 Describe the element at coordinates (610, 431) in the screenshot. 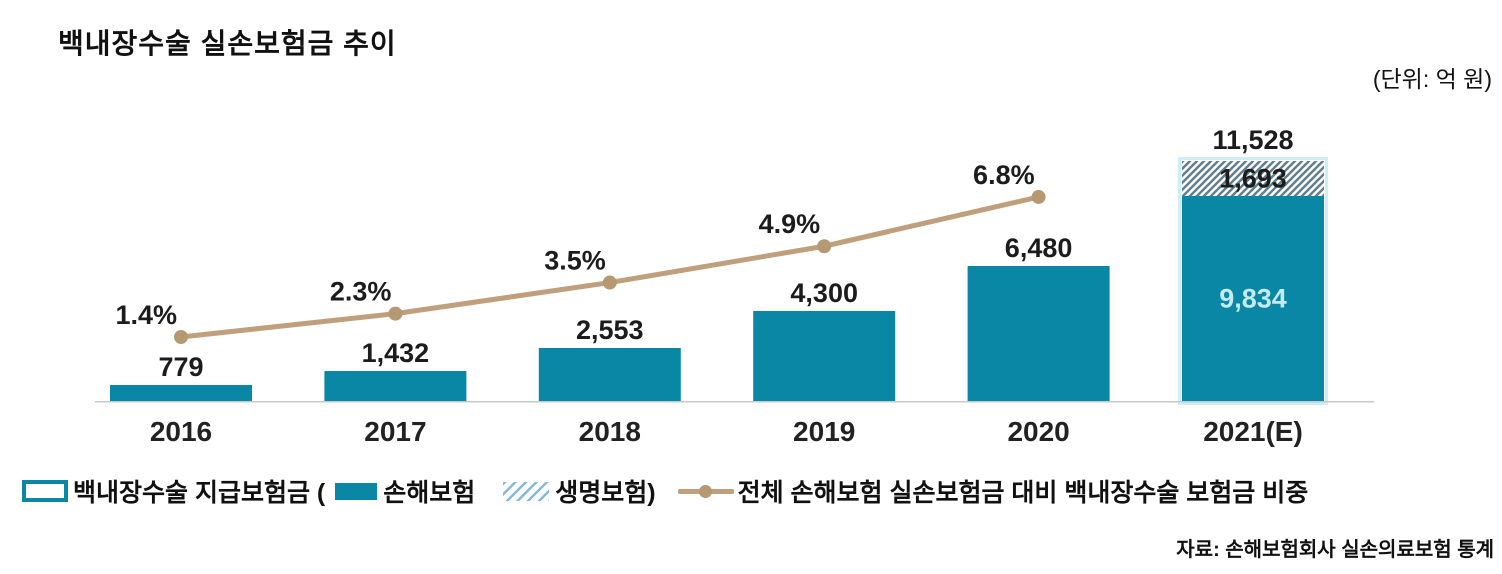

I see `x-axis-label: 2018` at that location.